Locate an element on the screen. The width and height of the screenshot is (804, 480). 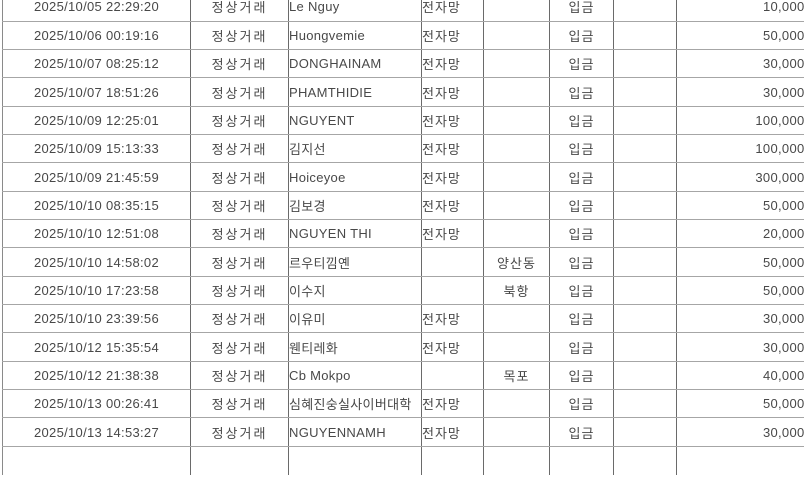
cell-counterparty: 웬티레화 is located at coordinates (355, 347).